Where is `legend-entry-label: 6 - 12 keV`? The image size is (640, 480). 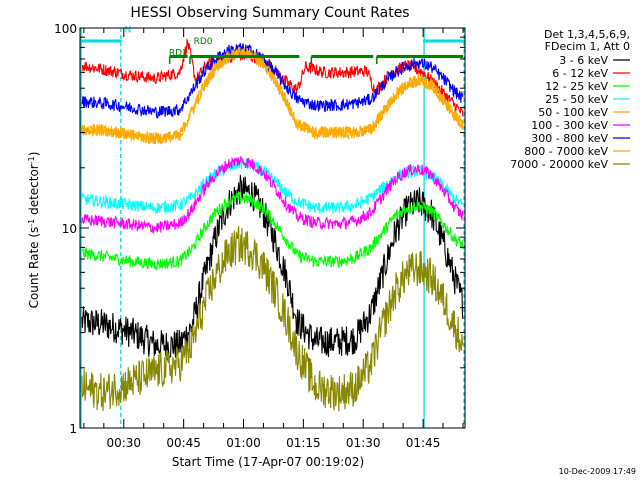 legend-entry-label: 6 - 12 keV is located at coordinates (580, 73).